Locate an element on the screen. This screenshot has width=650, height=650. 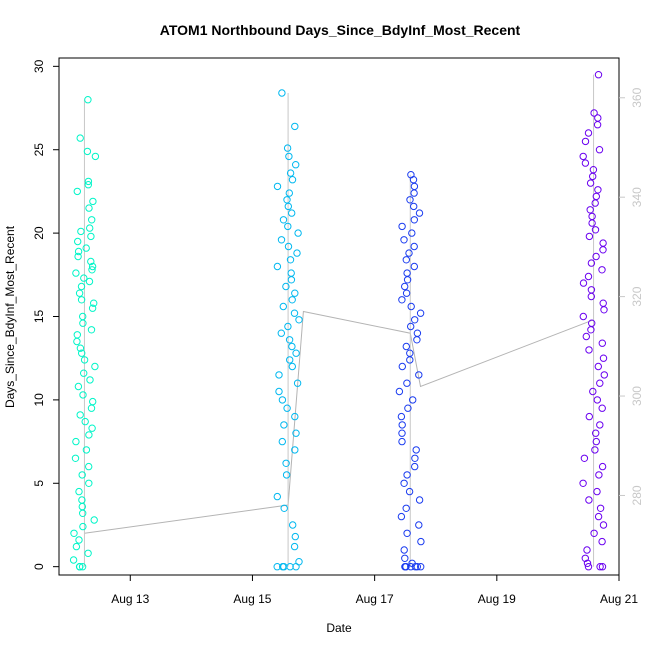
y-axis-label: Days_Since_BdyInf_Most_Recent is located at coordinates (10, 316).